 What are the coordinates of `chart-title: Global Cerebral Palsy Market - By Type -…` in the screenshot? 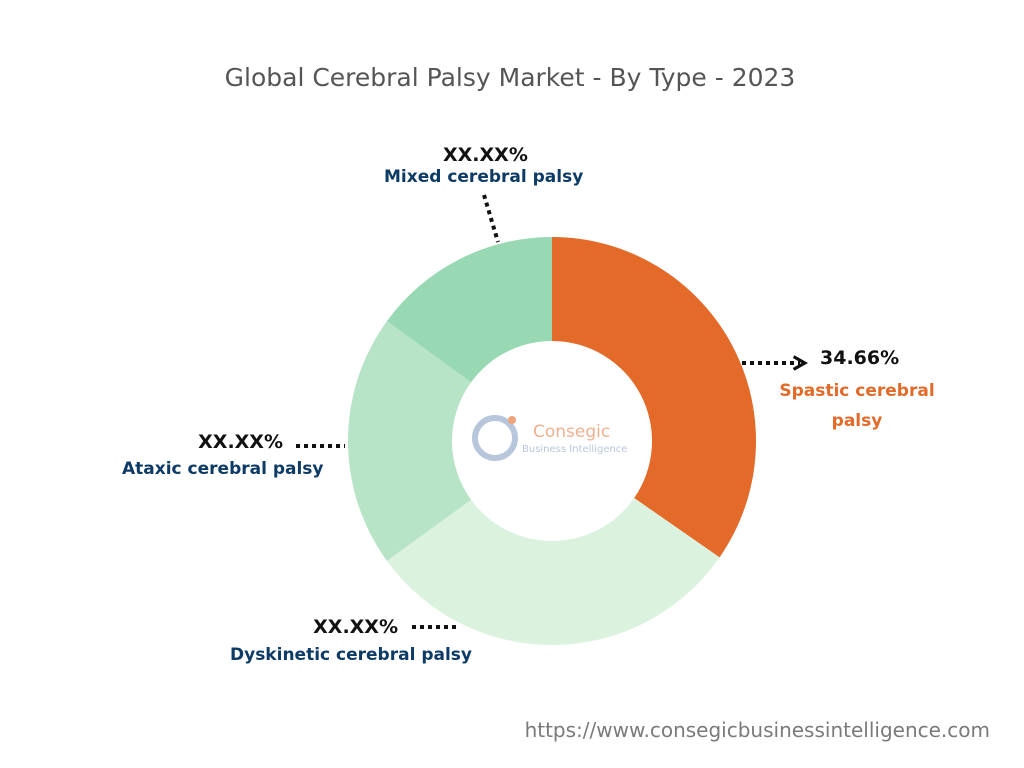 It's located at (510, 77).